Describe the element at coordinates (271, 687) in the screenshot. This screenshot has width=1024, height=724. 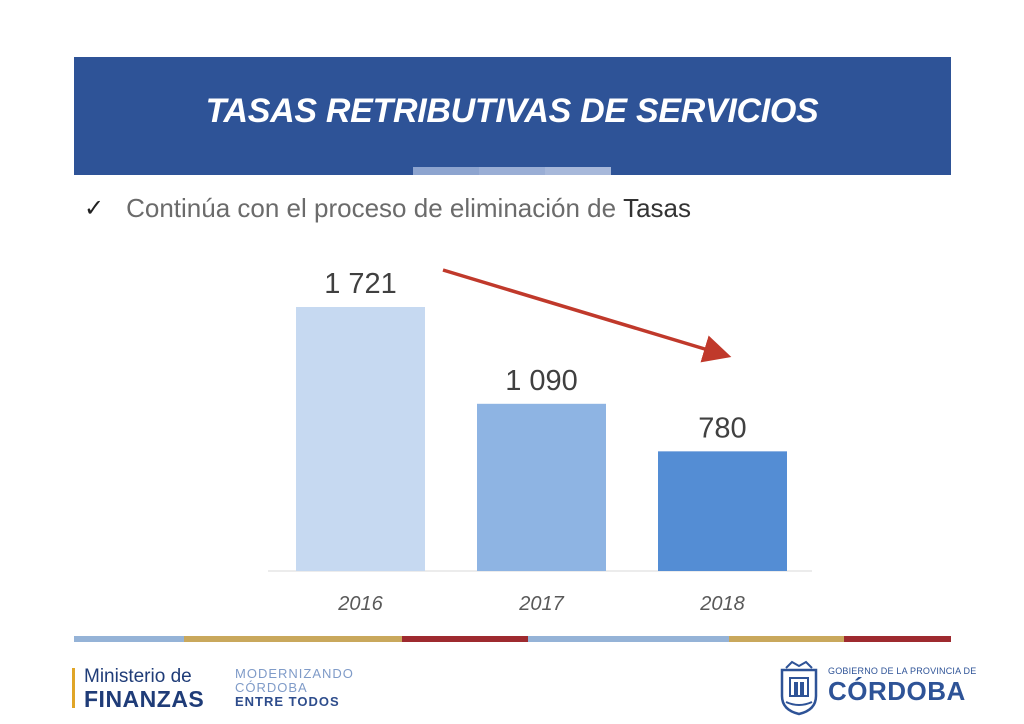
I see `slogan-line-2: CÓRDOBA` at that location.